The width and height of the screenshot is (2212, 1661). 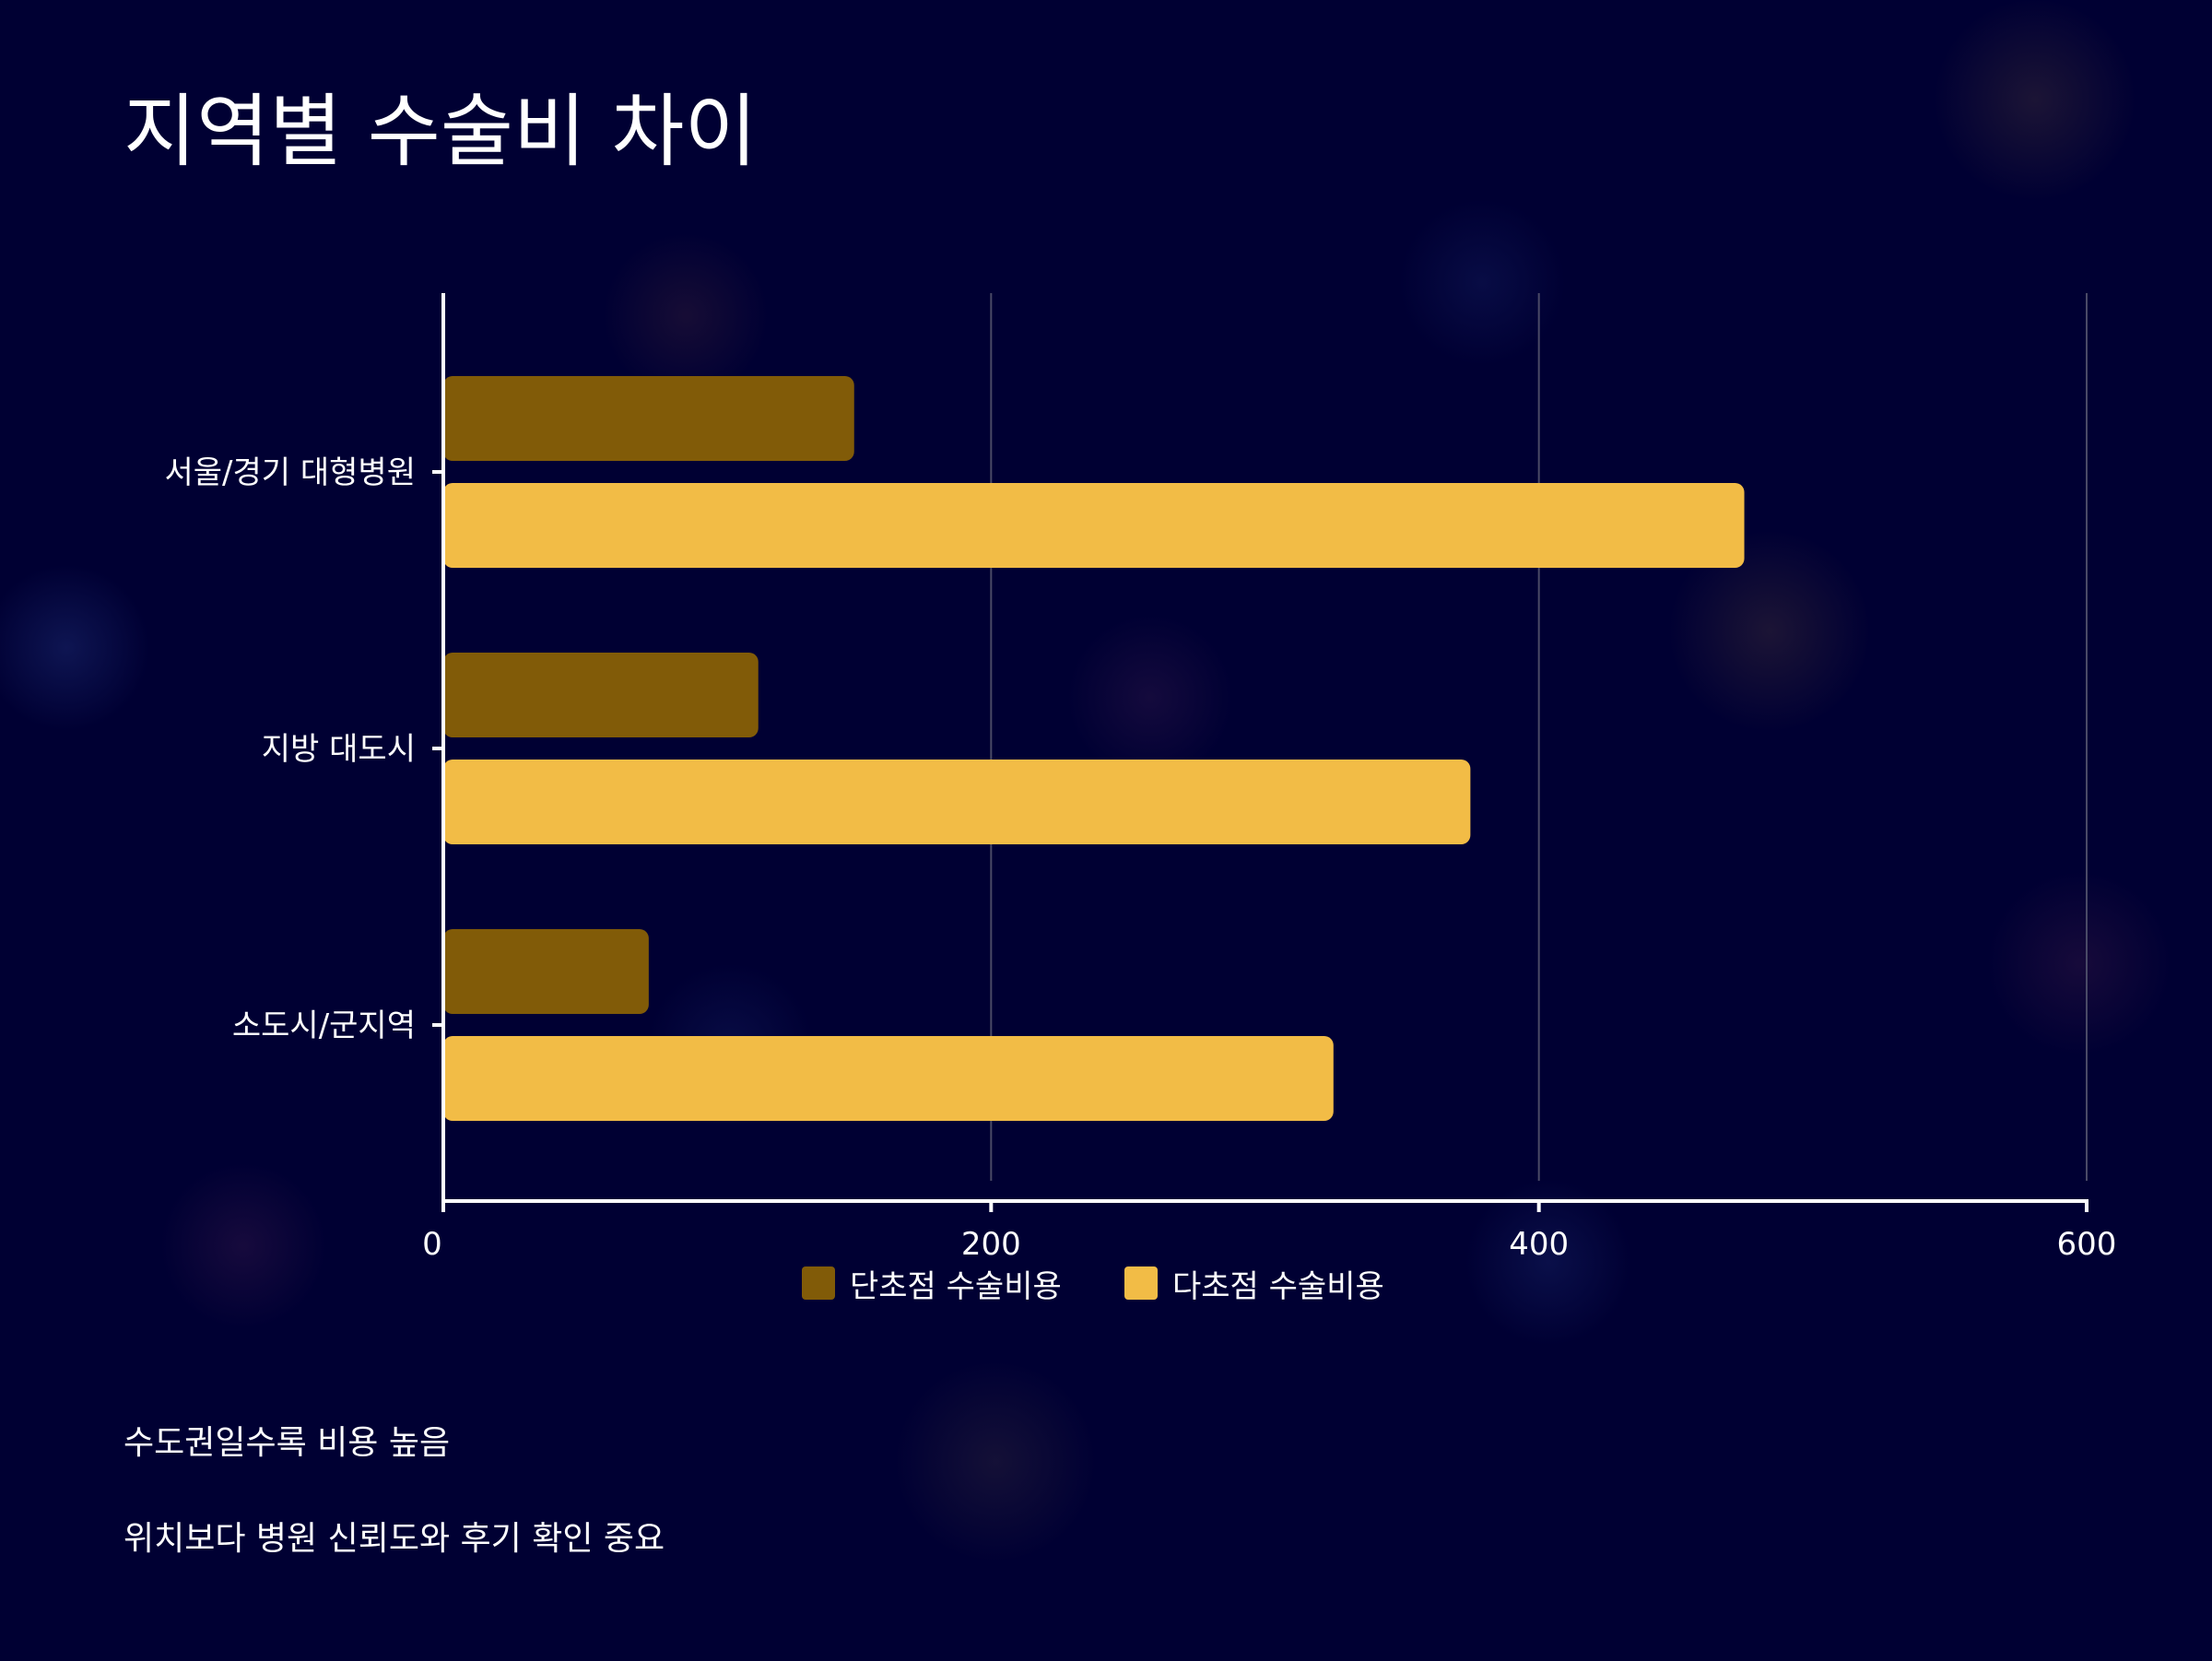 What do you see at coordinates (2087, 1244) in the screenshot?
I see `x-tick-label-600: 600` at bounding box center [2087, 1244].